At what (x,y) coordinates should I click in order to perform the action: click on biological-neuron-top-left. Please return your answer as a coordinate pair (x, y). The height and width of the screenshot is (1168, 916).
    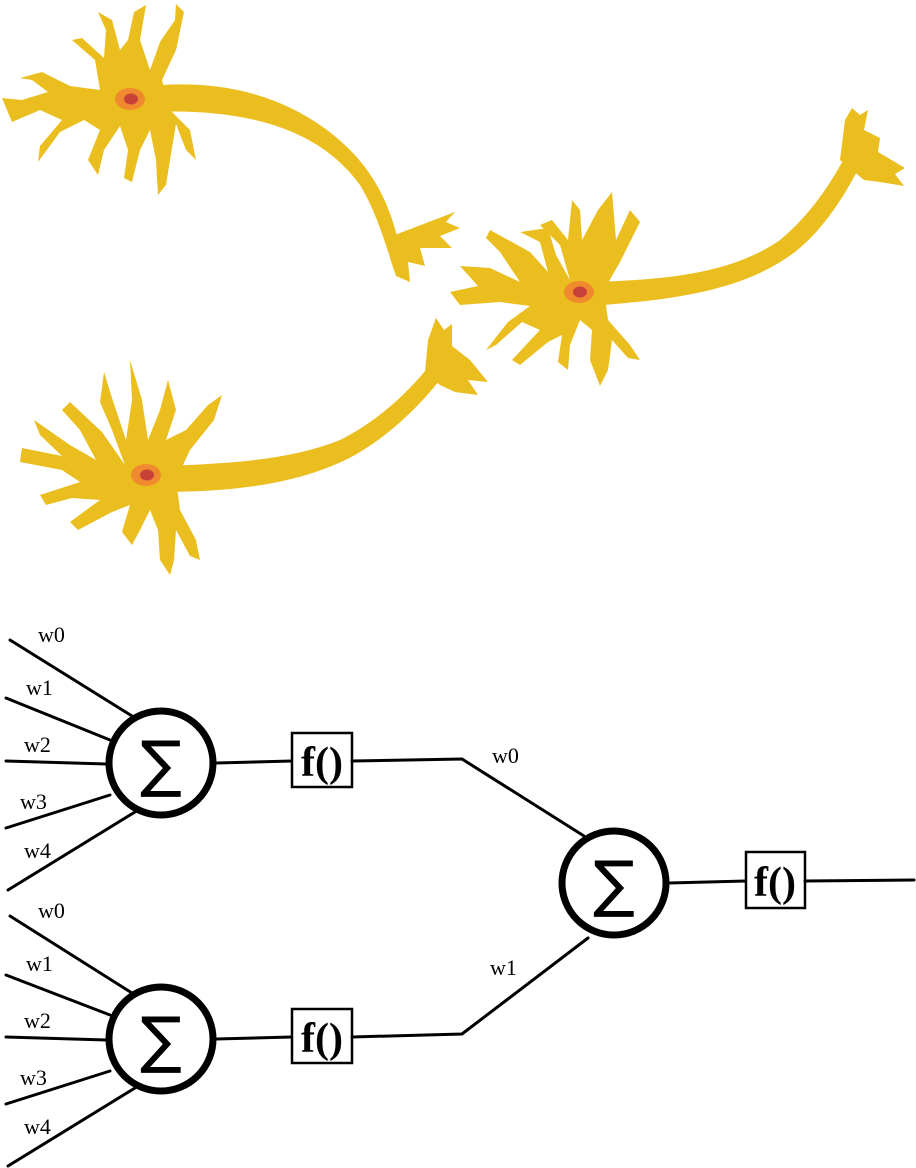
    Looking at the image, I should click on (231, 143).